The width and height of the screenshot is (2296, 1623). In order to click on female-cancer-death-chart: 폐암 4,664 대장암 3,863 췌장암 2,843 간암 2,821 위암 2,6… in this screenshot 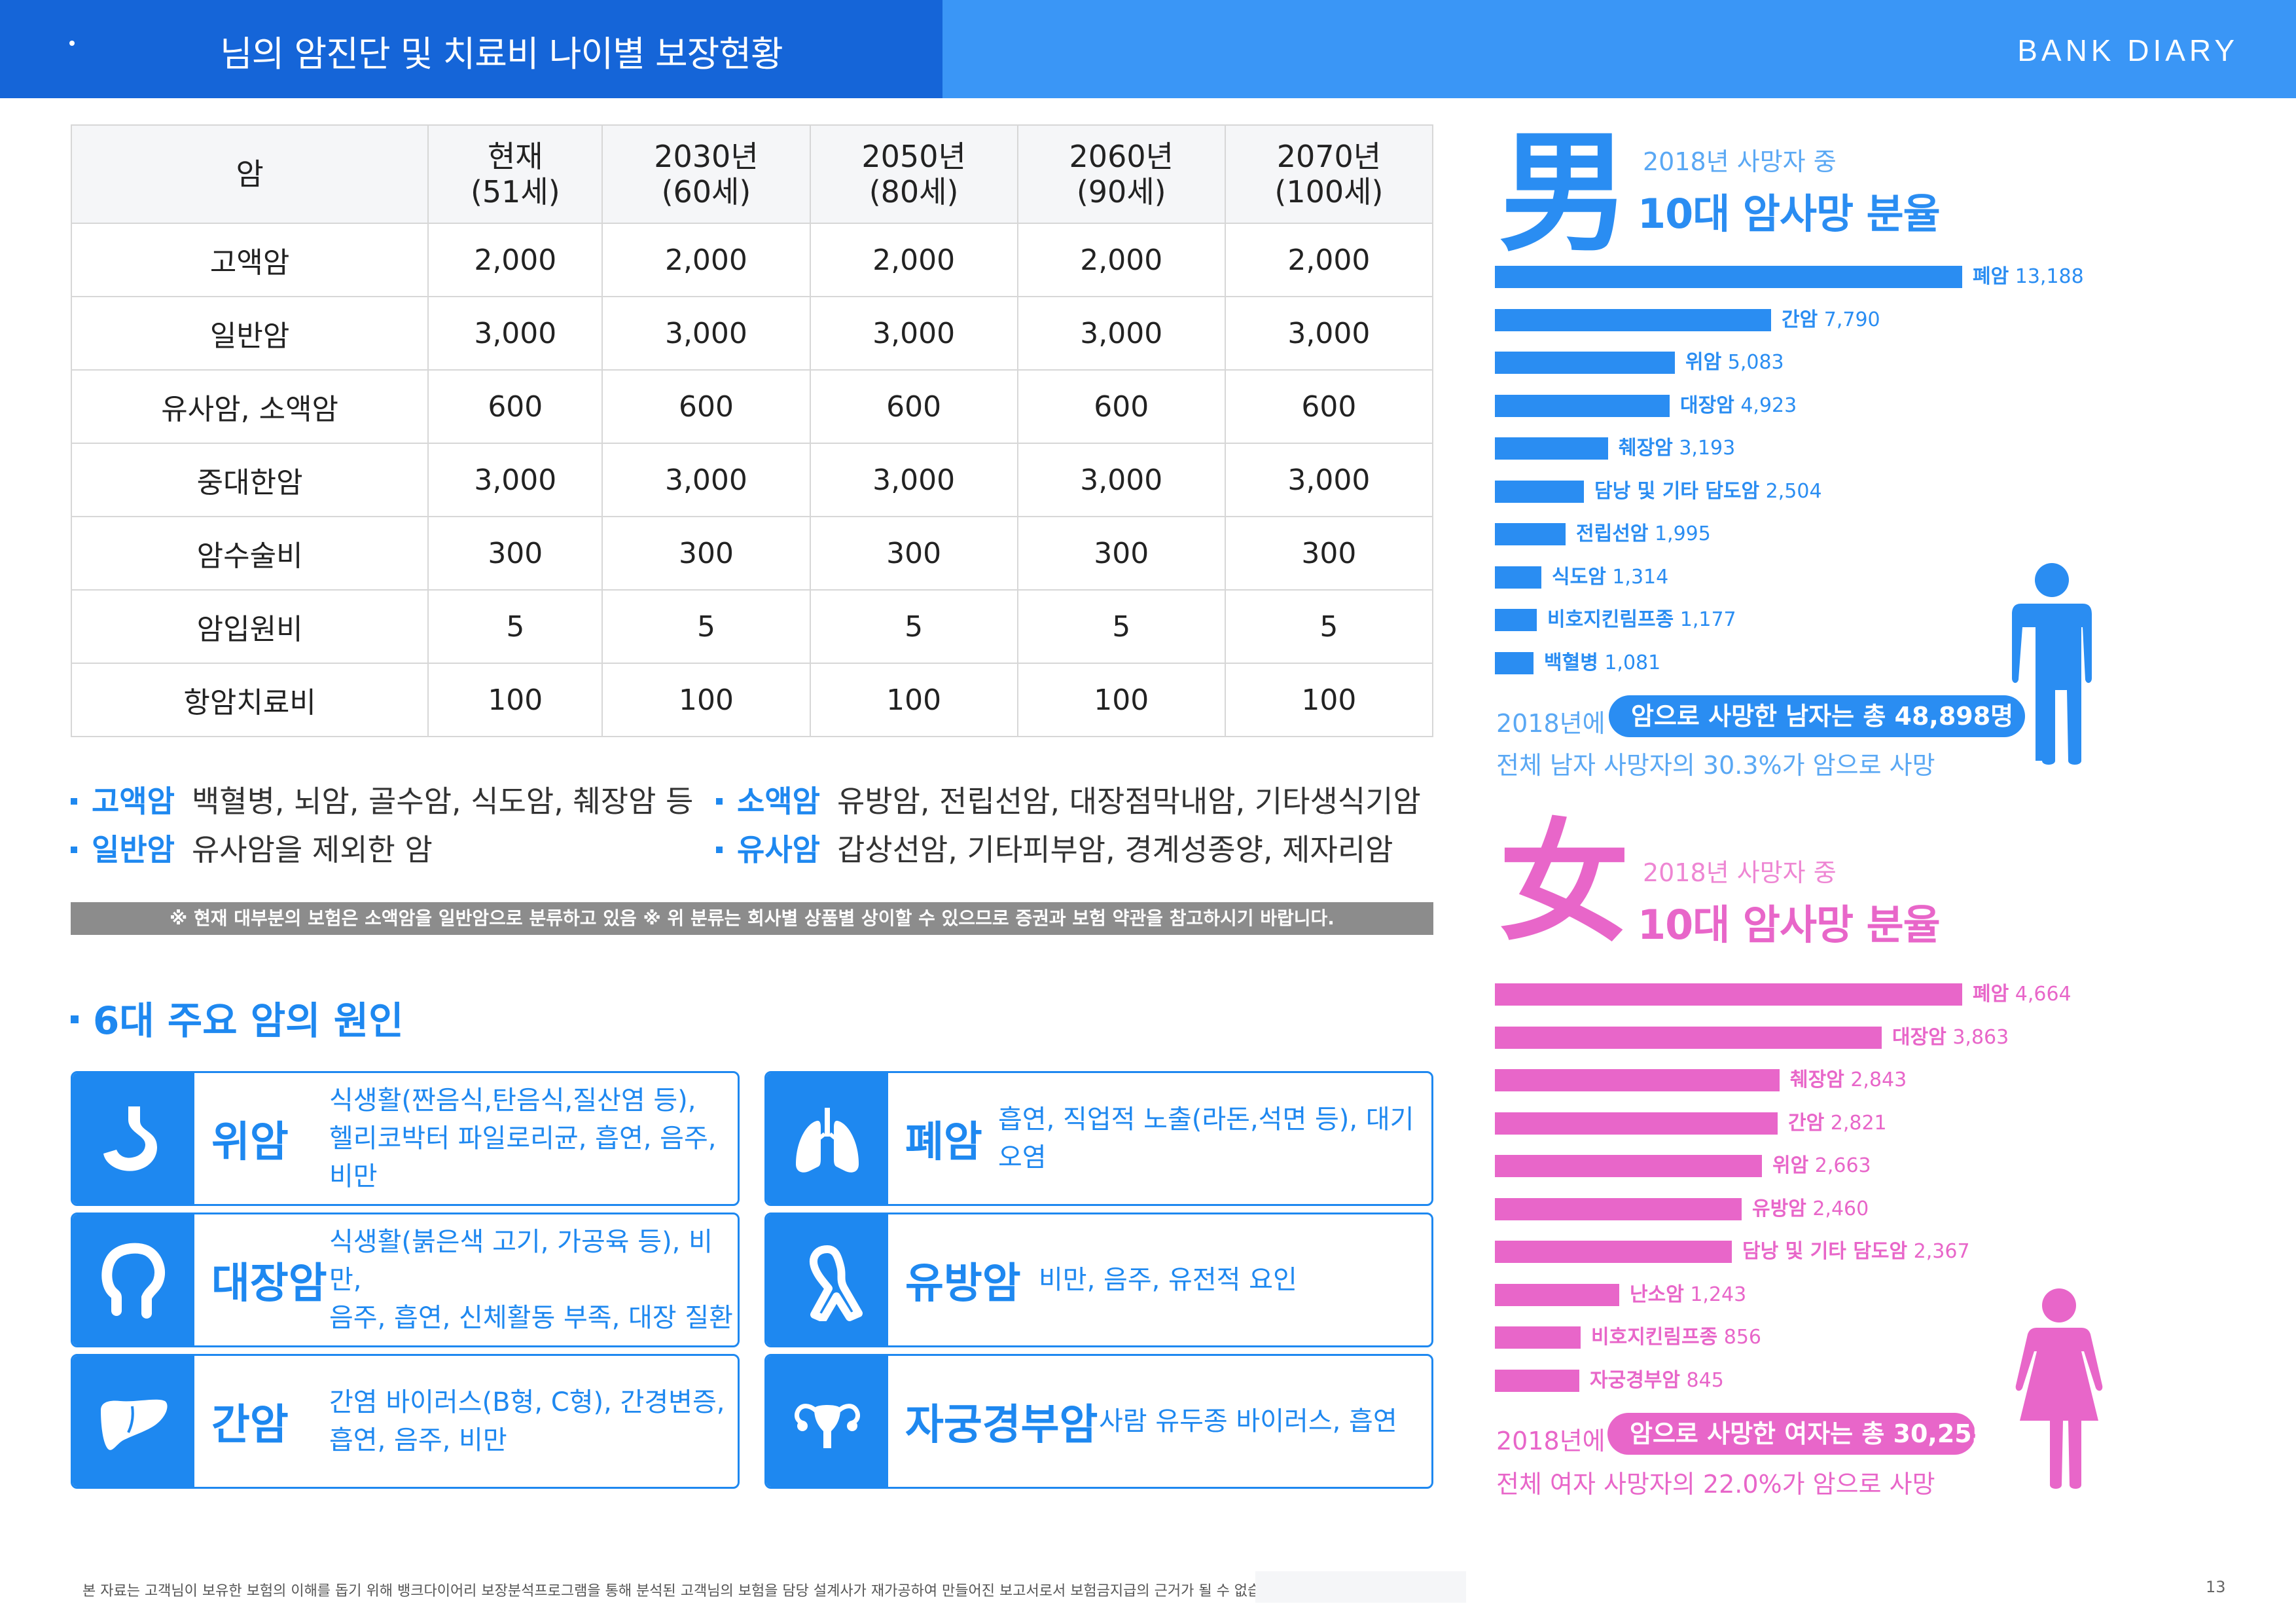, I will do `click(1855, 1199)`.